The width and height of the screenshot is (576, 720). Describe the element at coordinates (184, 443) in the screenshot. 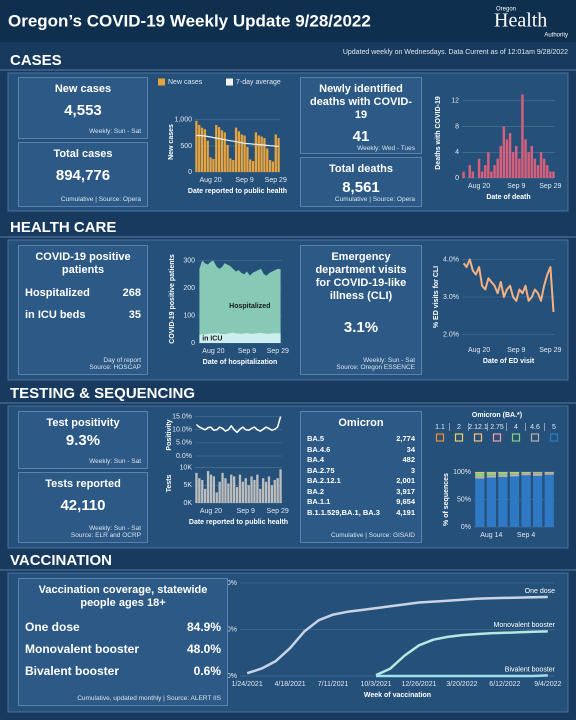

I see `y-tick-label: 5.0%` at that location.